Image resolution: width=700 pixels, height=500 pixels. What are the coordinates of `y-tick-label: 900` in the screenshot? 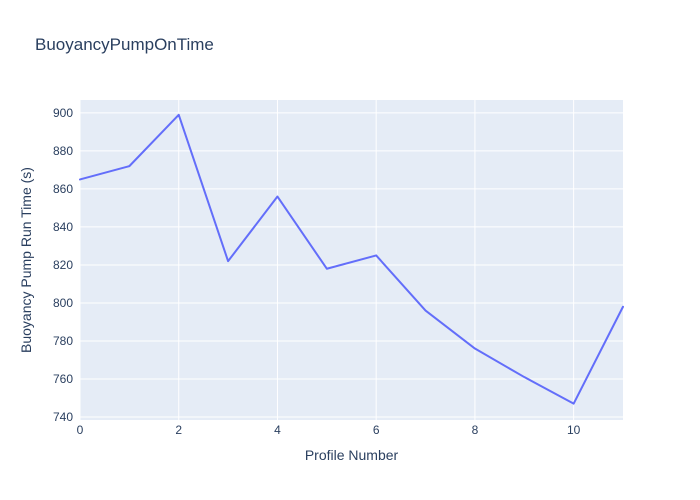 It's located at (63, 113).